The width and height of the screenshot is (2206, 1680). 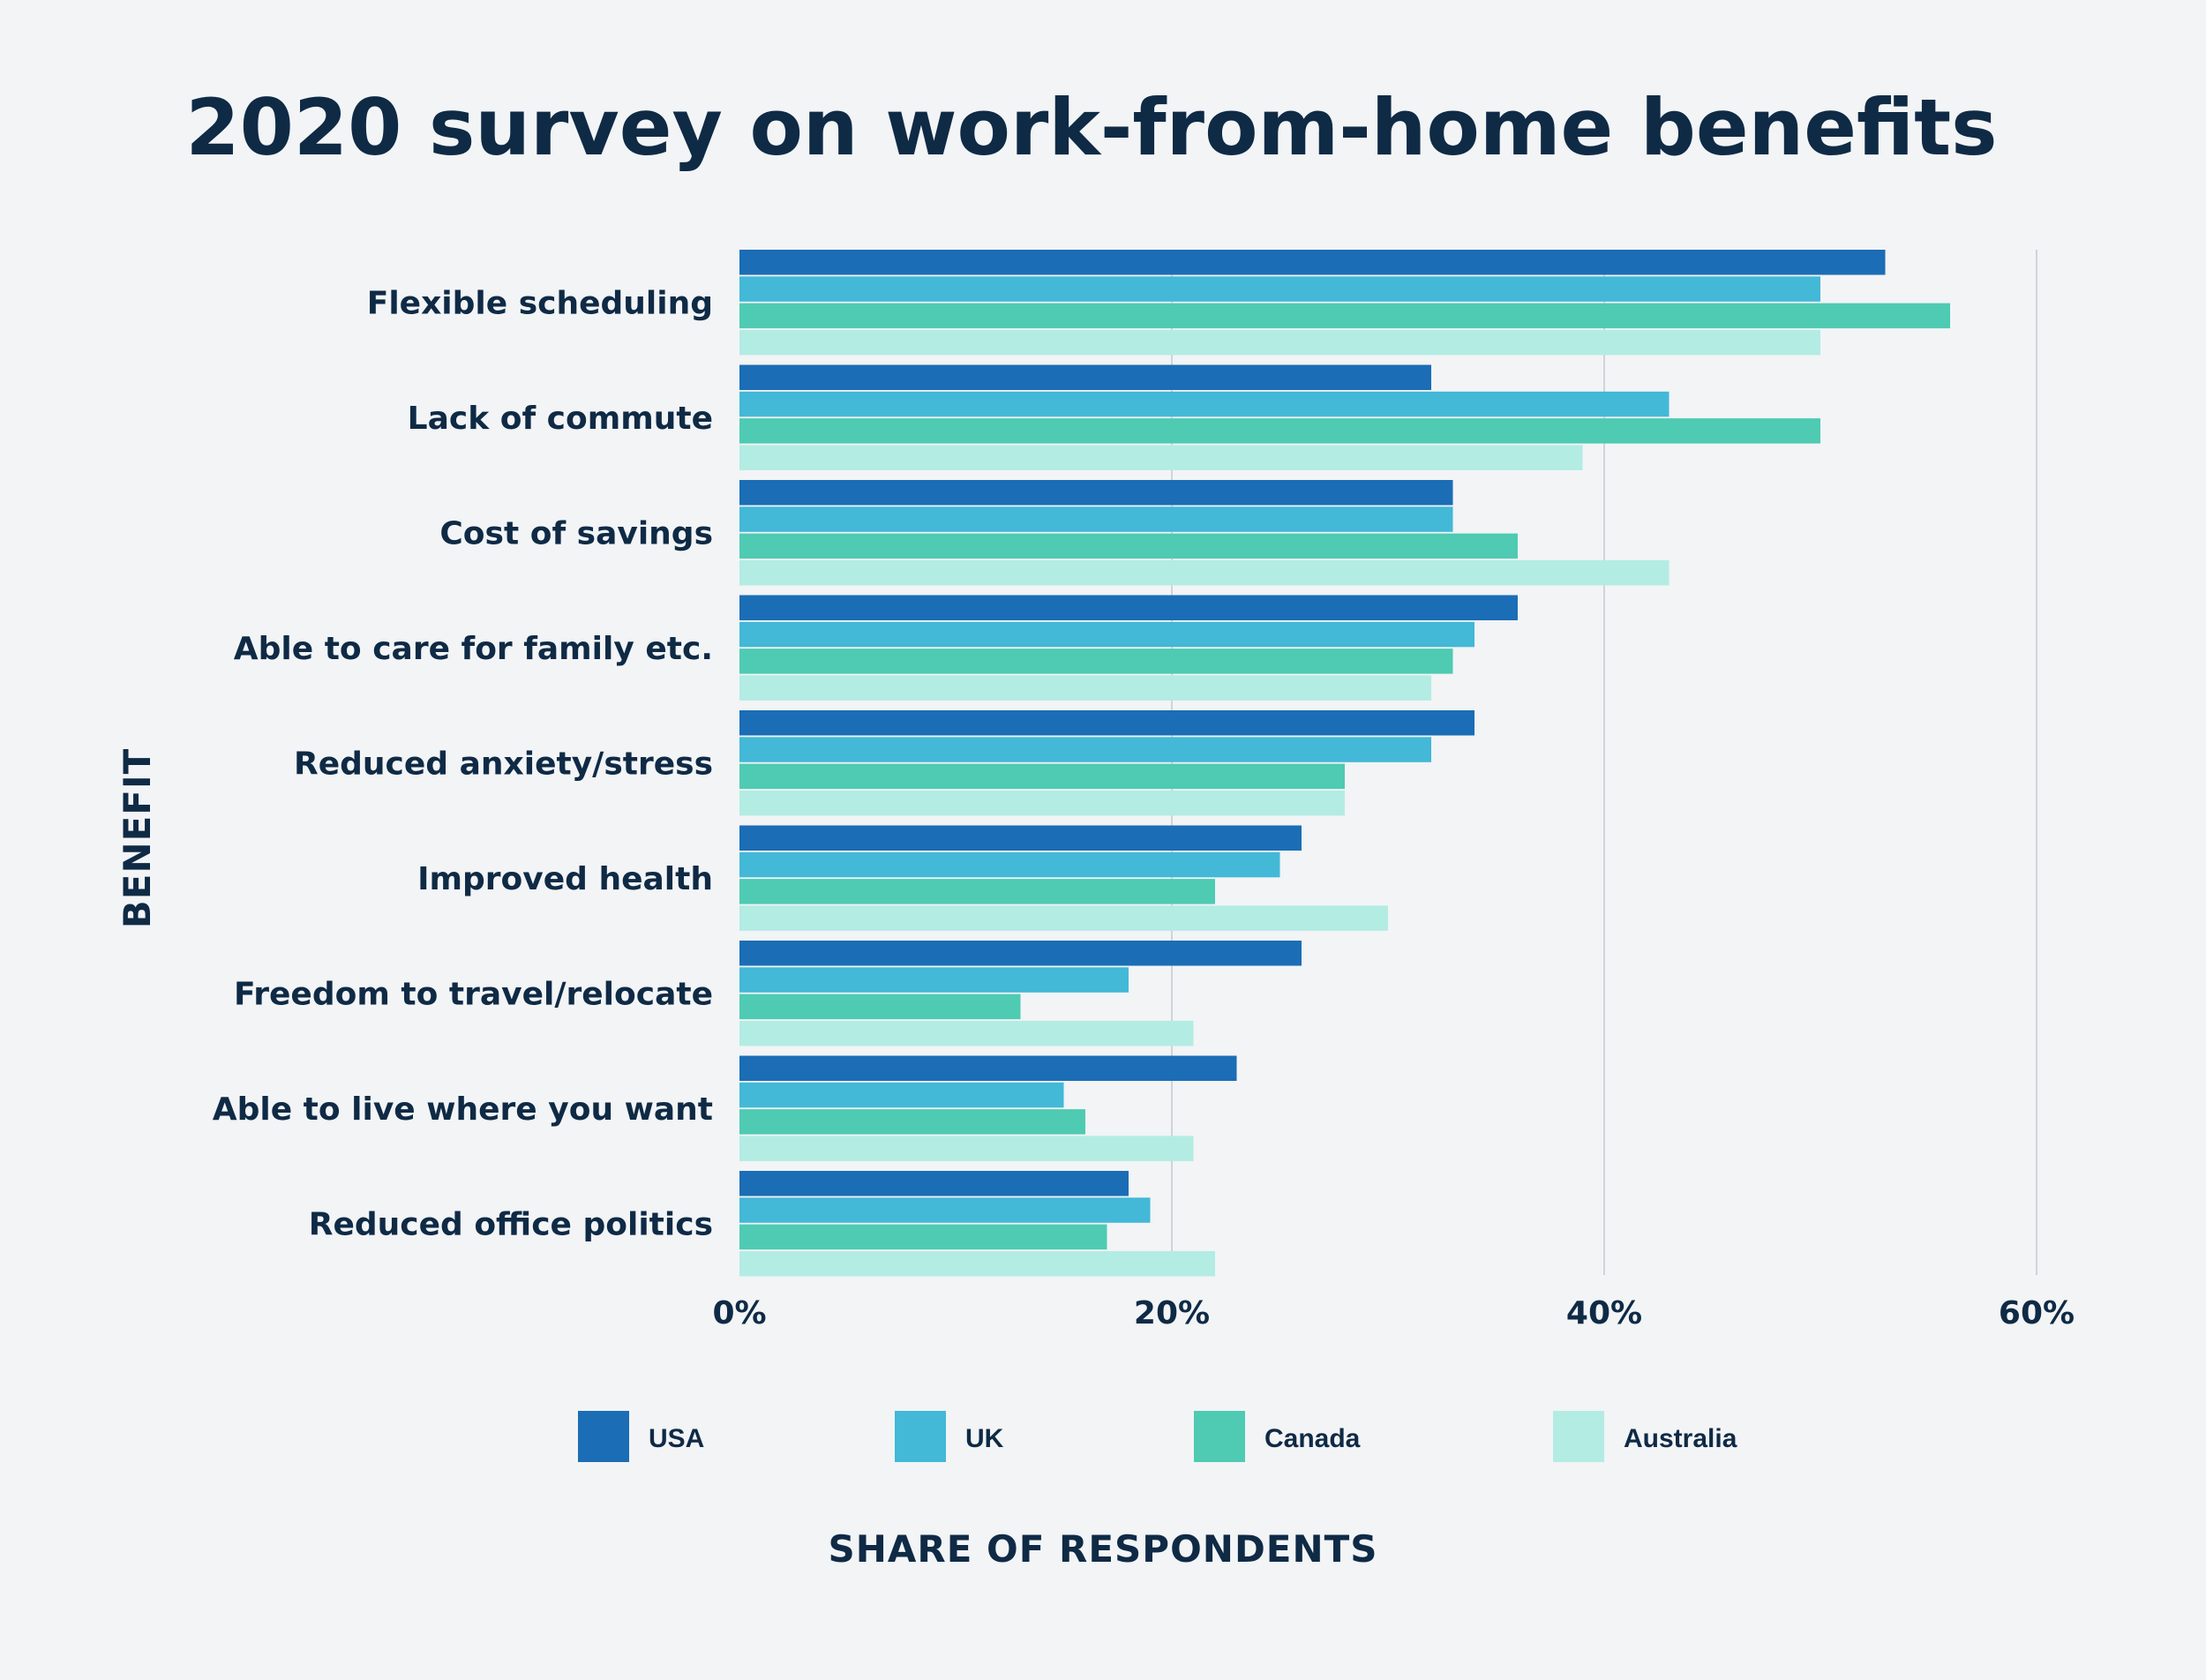 What do you see at coordinates (977, 1263) in the screenshot?
I see `bar-reduced-office-politics-australia` at bounding box center [977, 1263].